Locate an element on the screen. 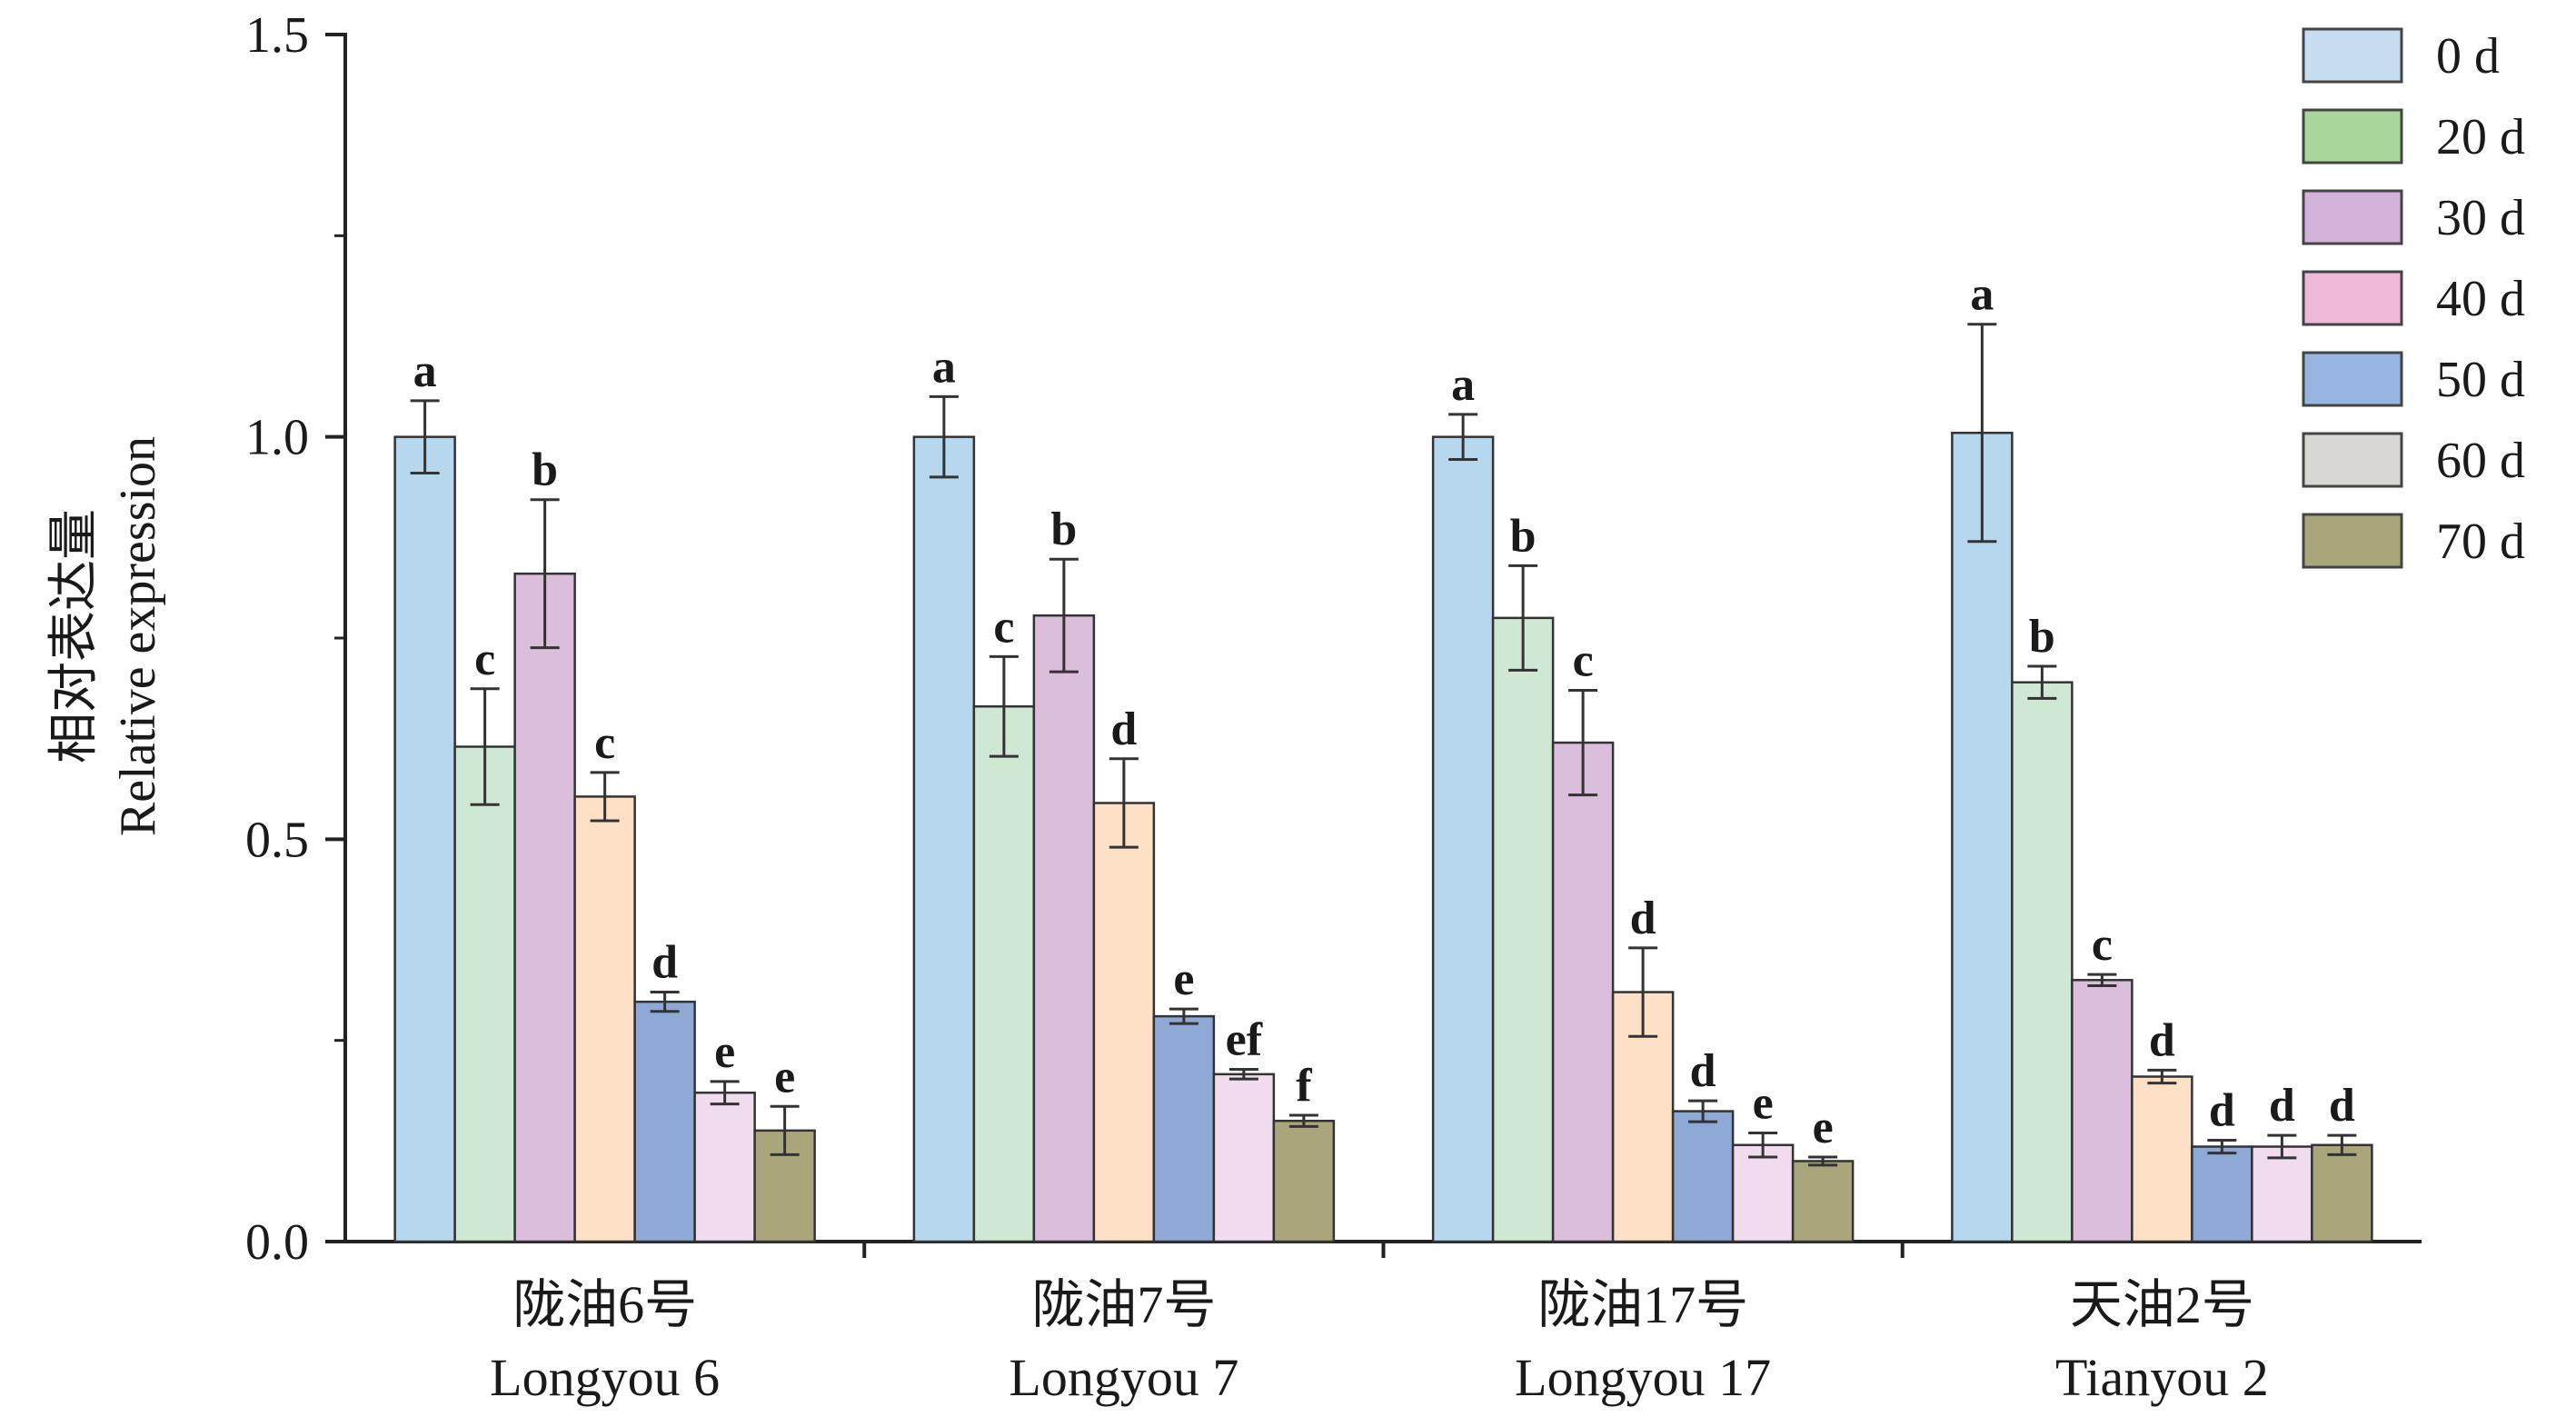  category-label-cn: 陇油7号 is located at coordinates (1123, 1304).